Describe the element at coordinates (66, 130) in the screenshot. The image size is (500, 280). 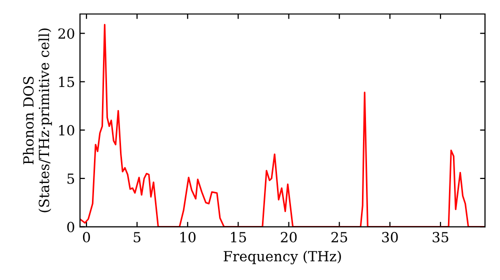
I see `y-tick-label: 10` at that location.